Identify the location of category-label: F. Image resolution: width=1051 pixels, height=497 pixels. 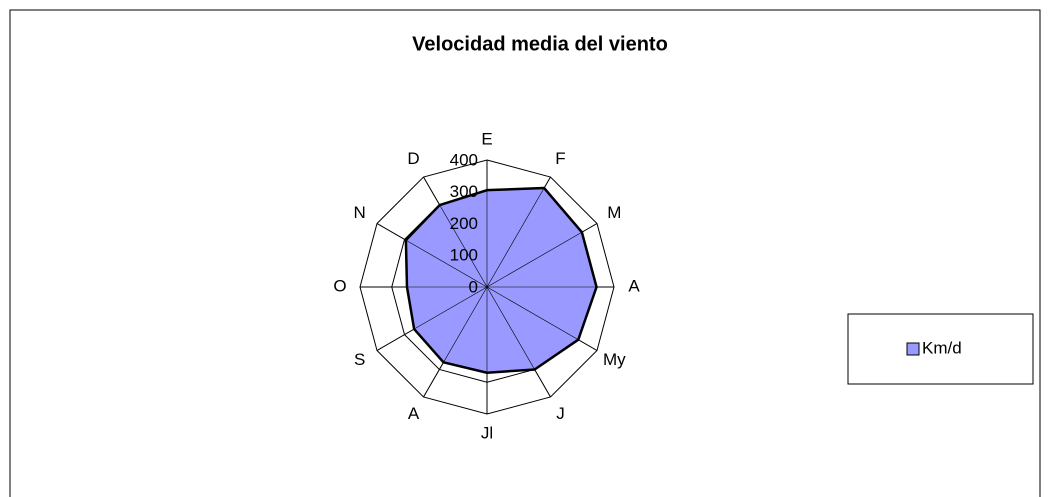
(560, 158).